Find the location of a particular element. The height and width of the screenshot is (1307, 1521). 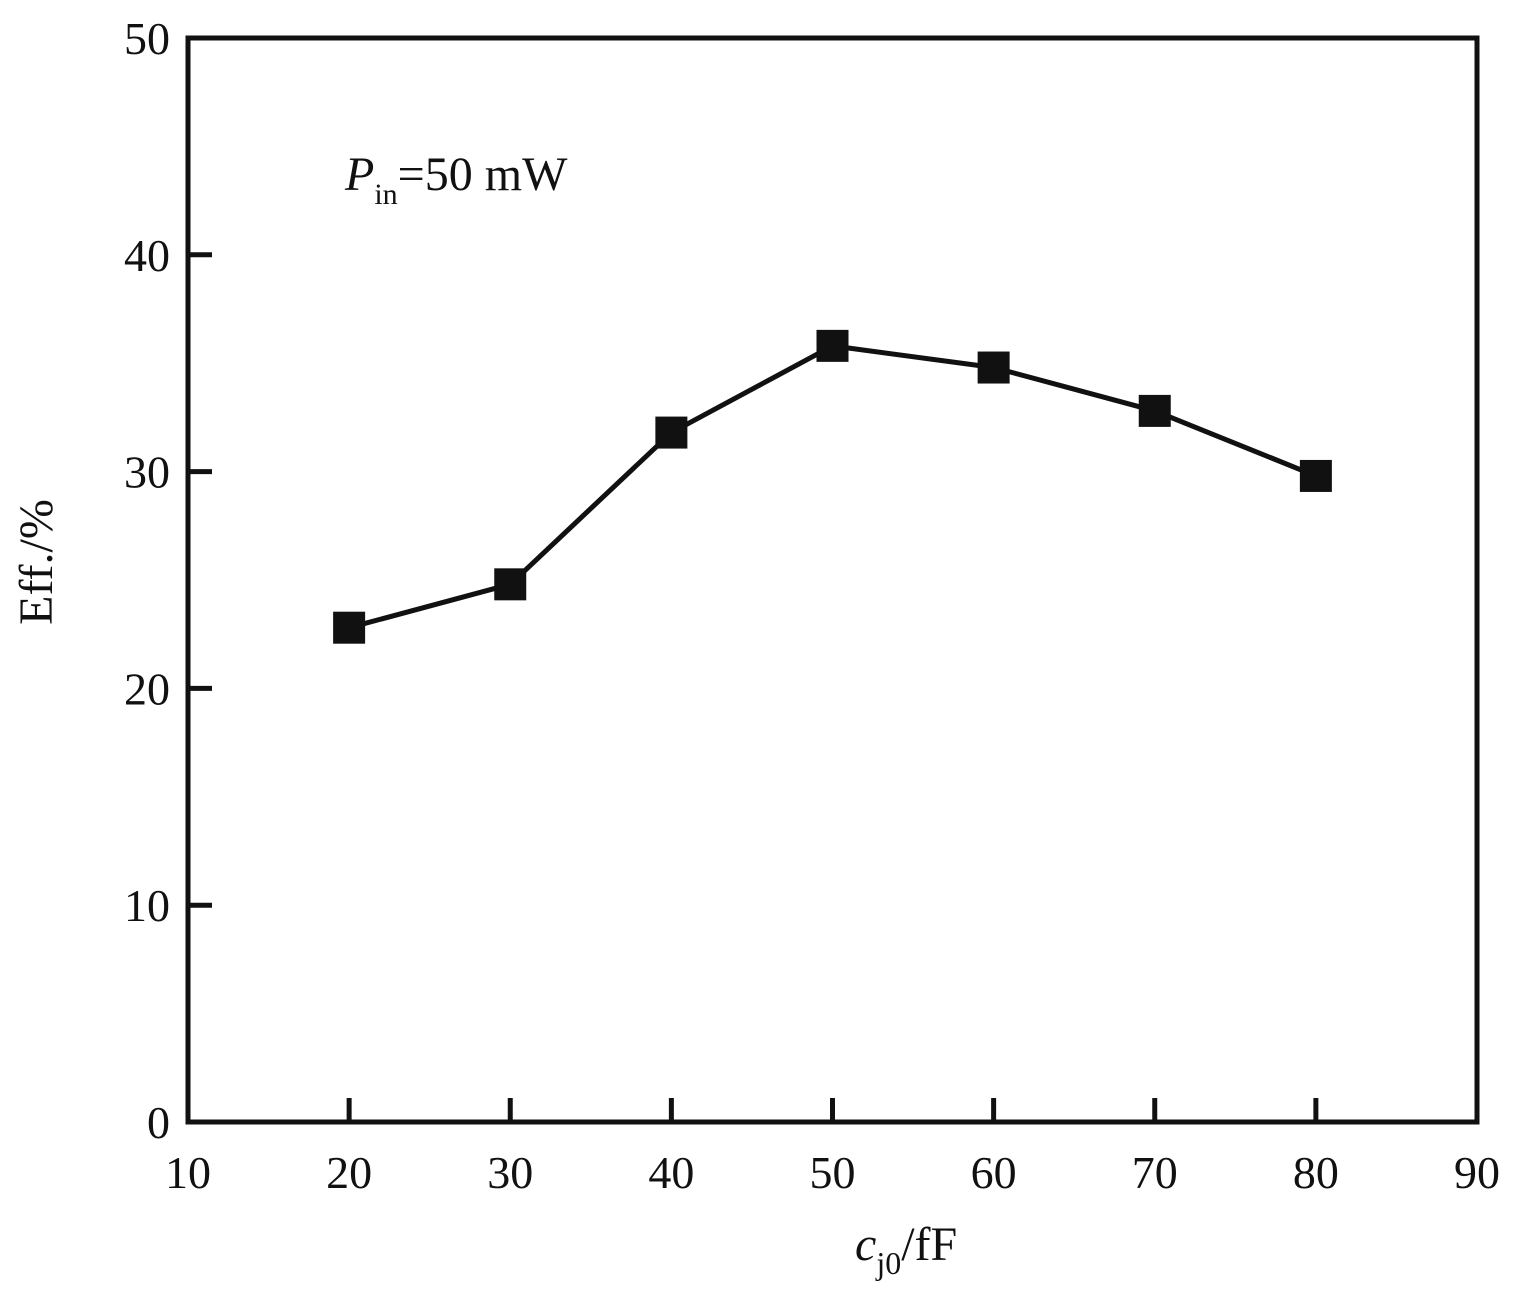

x-tick-label-80: 80 is located at coordinates (1316, 1172).